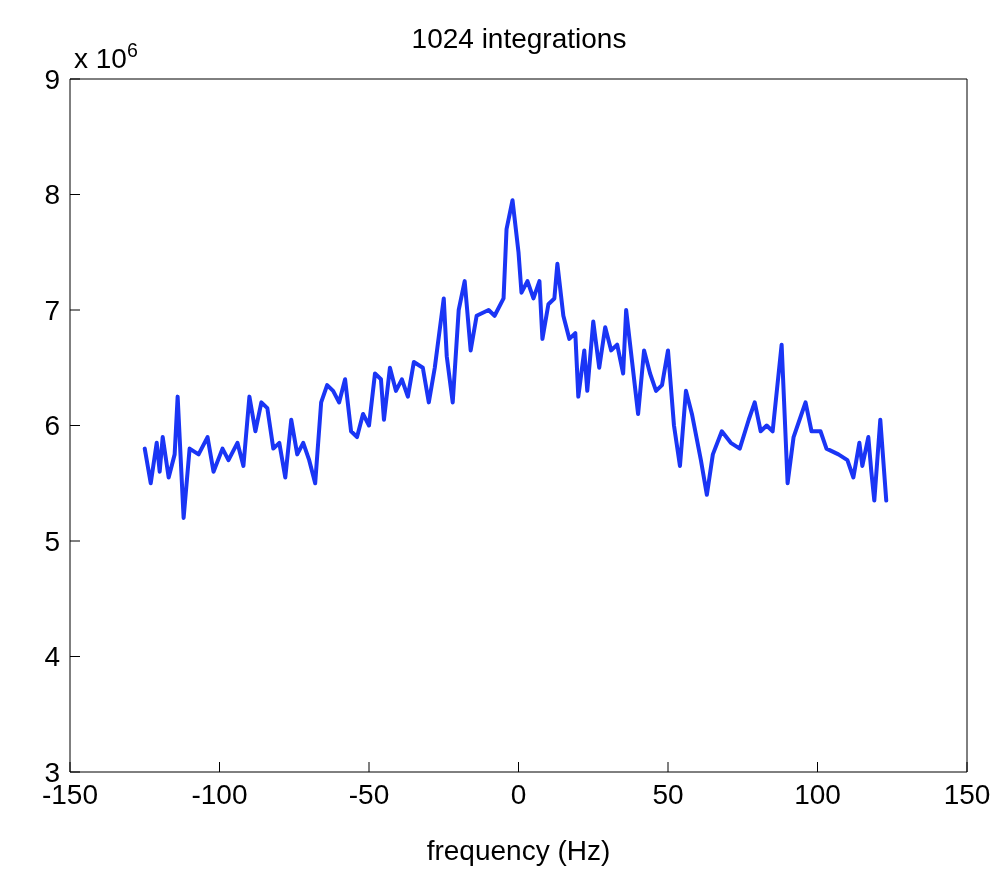  Describe the element at coordinates (518, 850) in the screenshot. I see `x-axis-title: frequency (Hz)` at that location.